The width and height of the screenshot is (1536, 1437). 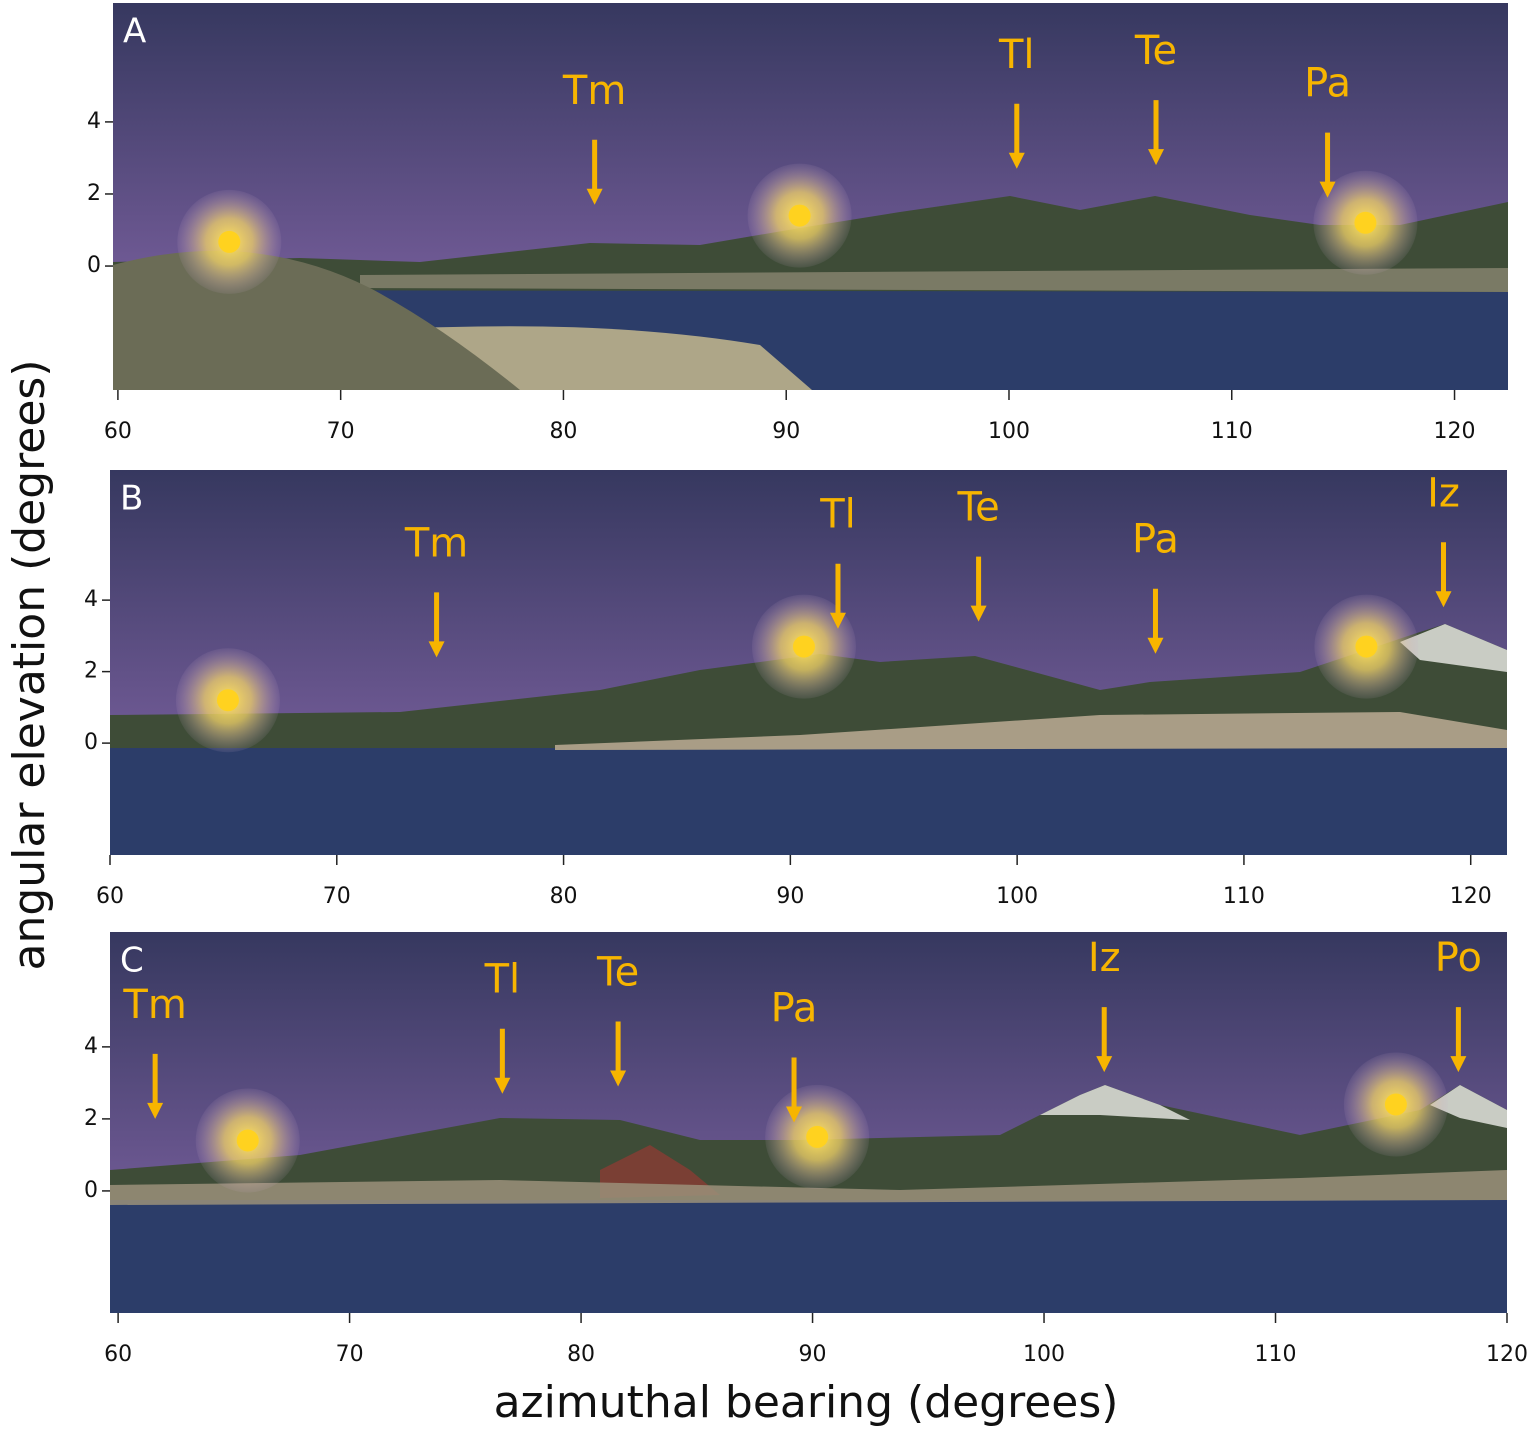 What do you see at coordinates (134, 32) in the screenshot?
I see `panel-label: A` at bounding box center [134, 32].